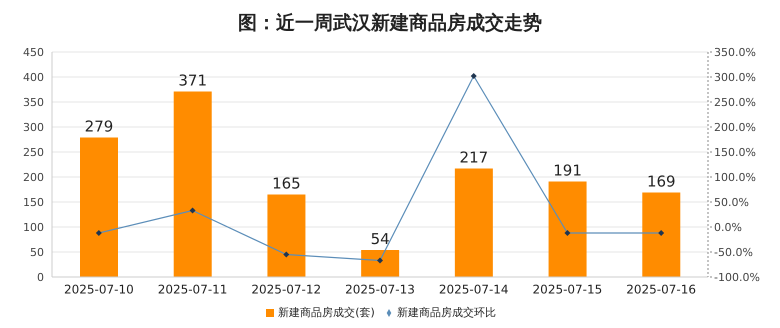  Describe the element at coordinates (380, 289) in the screenshot. I see `x-tick-label: 2025-07-13` at that location.